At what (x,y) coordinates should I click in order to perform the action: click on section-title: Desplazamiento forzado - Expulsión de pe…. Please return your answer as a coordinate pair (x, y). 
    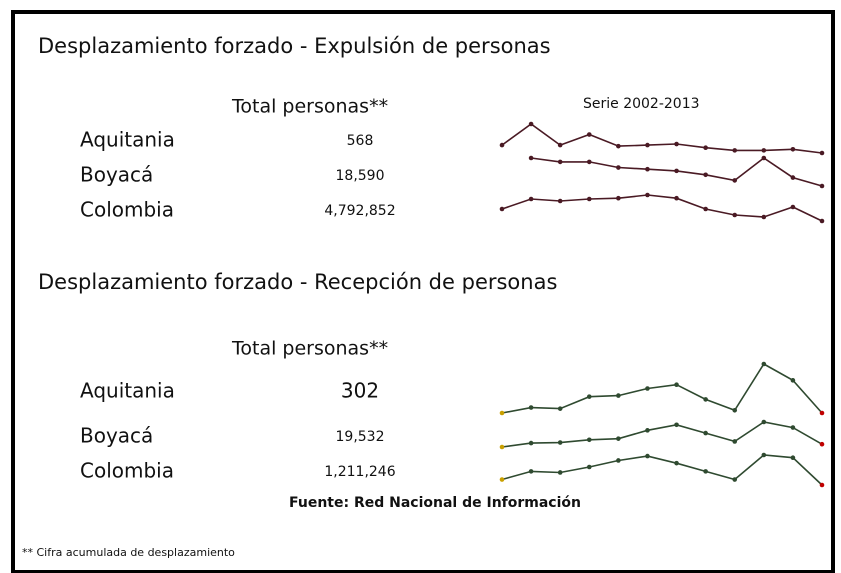
    Looking at the image, I should click on (294, 46).